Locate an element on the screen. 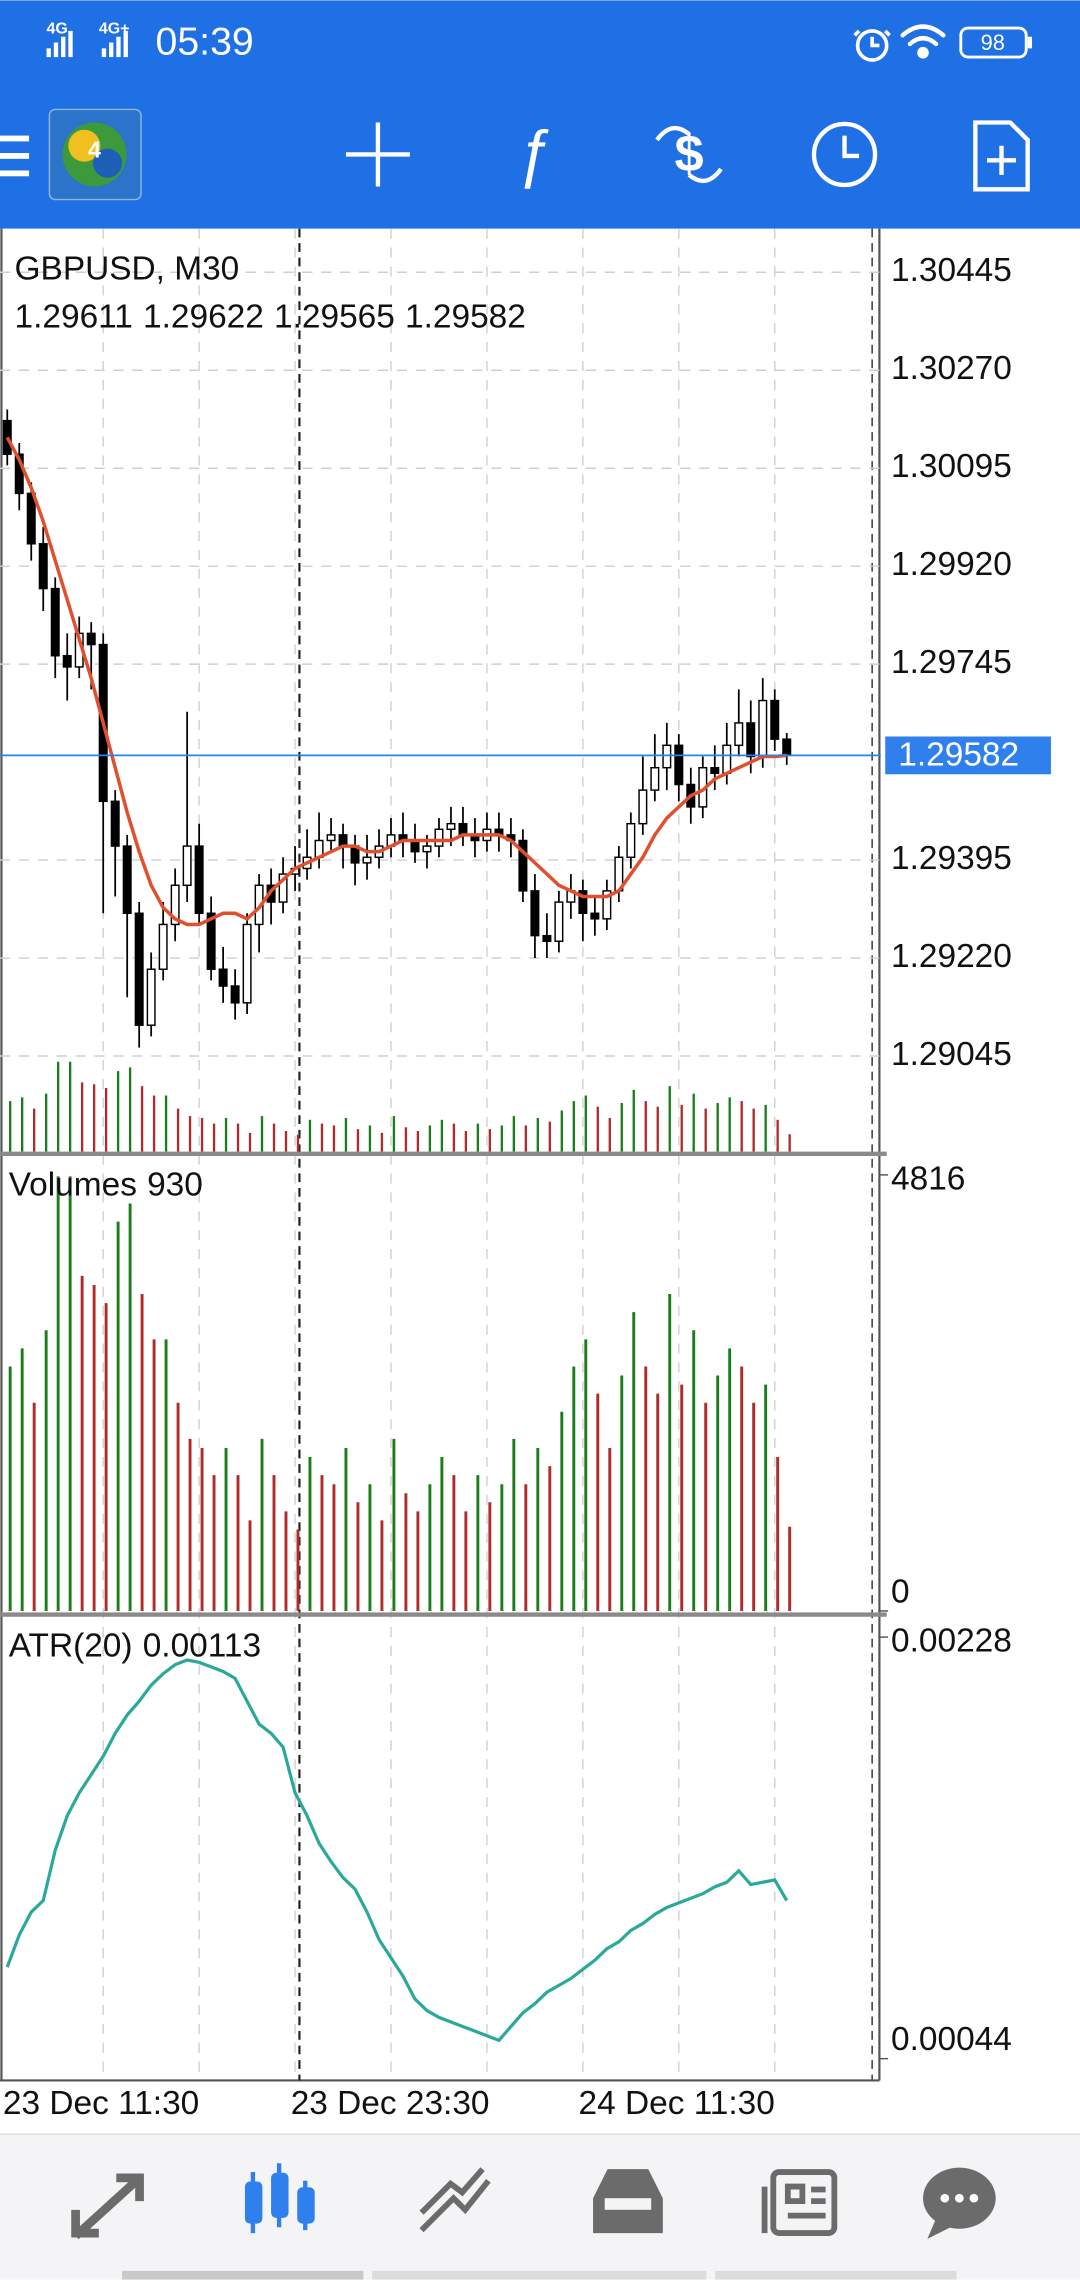 This screenshot has height=2280, width=1080. news-tab is located at coordinates (799, 2202).